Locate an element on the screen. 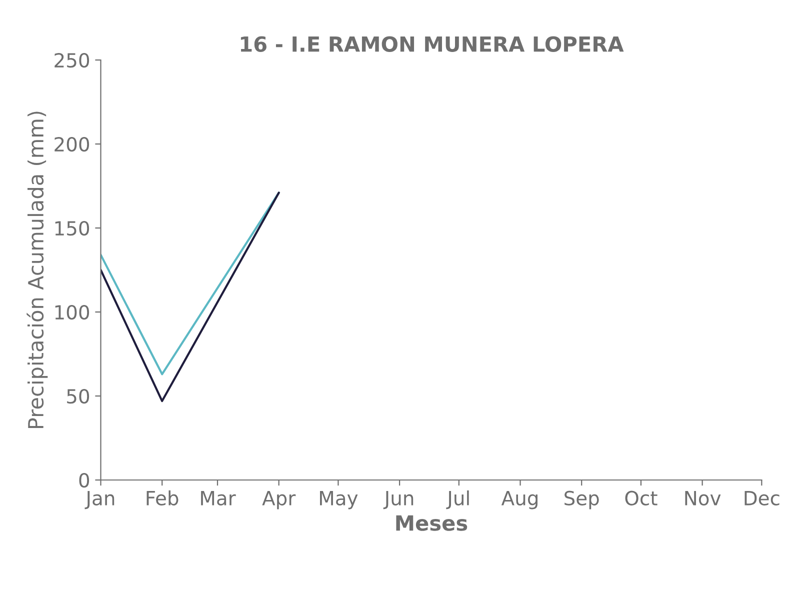  x-tick-label: Aug is located at coordinates (519, 500).